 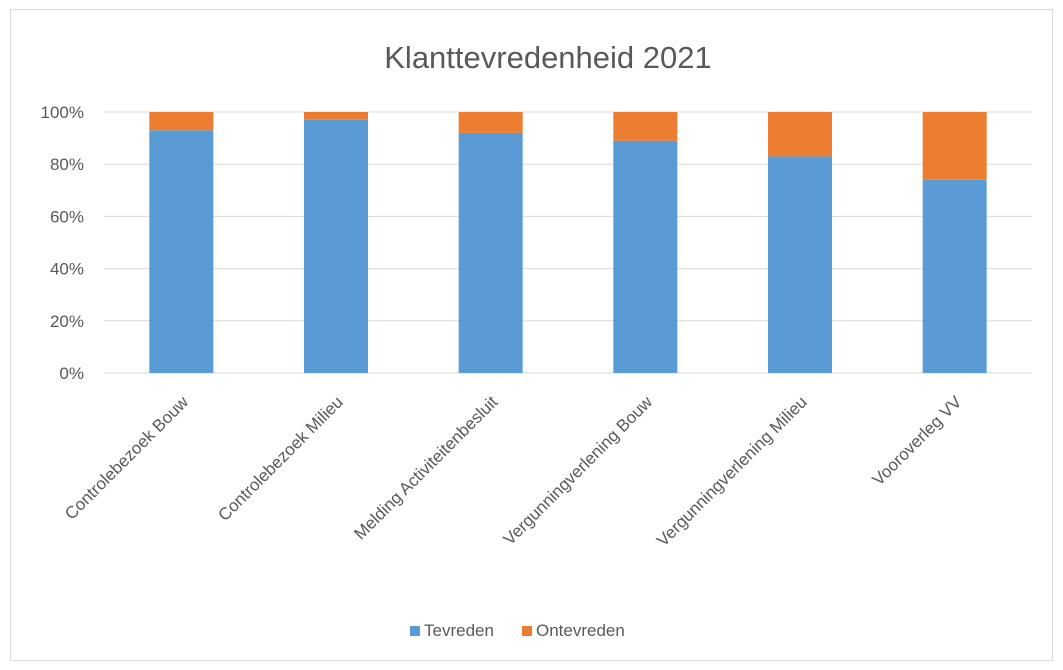 What do you see at coordinates (547, 57) in the screenshot?
I see `chart-title: Klanttevredenheid 2021` at bounding box center [547, 57].